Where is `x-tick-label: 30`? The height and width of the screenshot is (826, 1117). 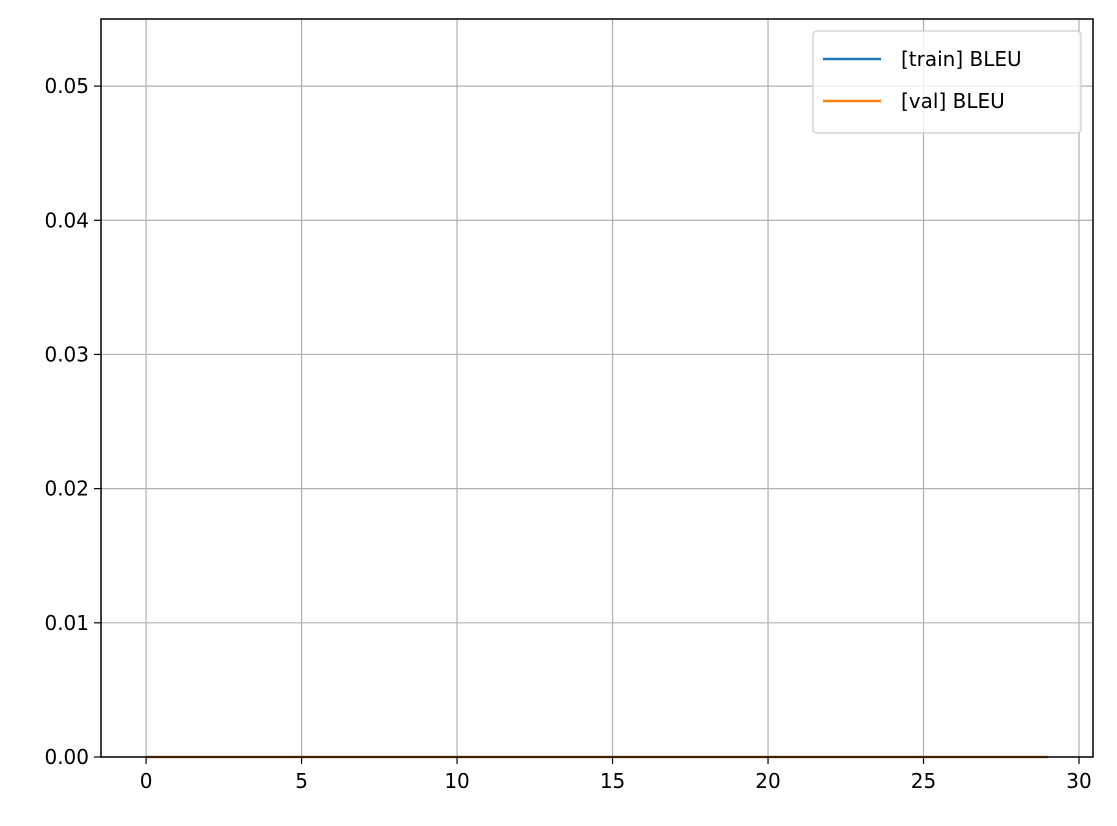 x-tick-label: 30 is located at coordinates (1078, 781).